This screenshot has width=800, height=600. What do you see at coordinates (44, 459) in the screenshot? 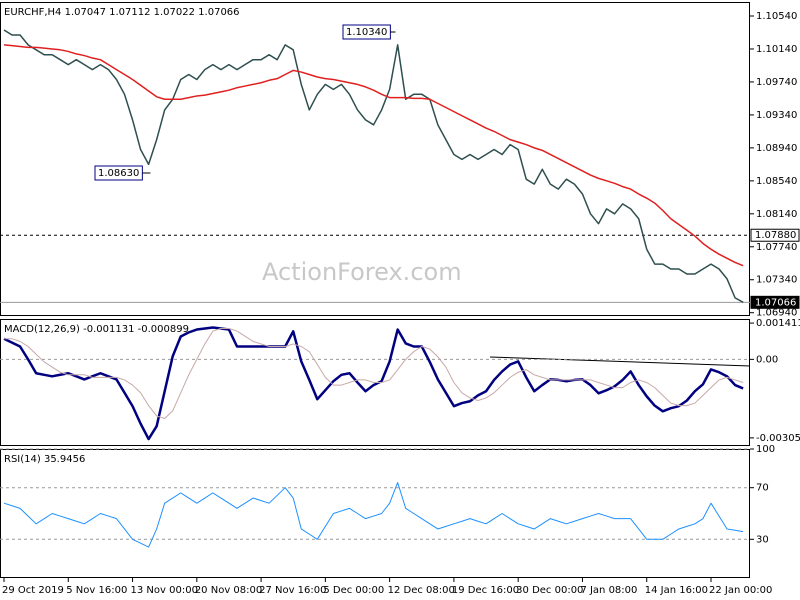
I see `panel-title: RSI(14) 35.9456` at bounding box center [44, 459].